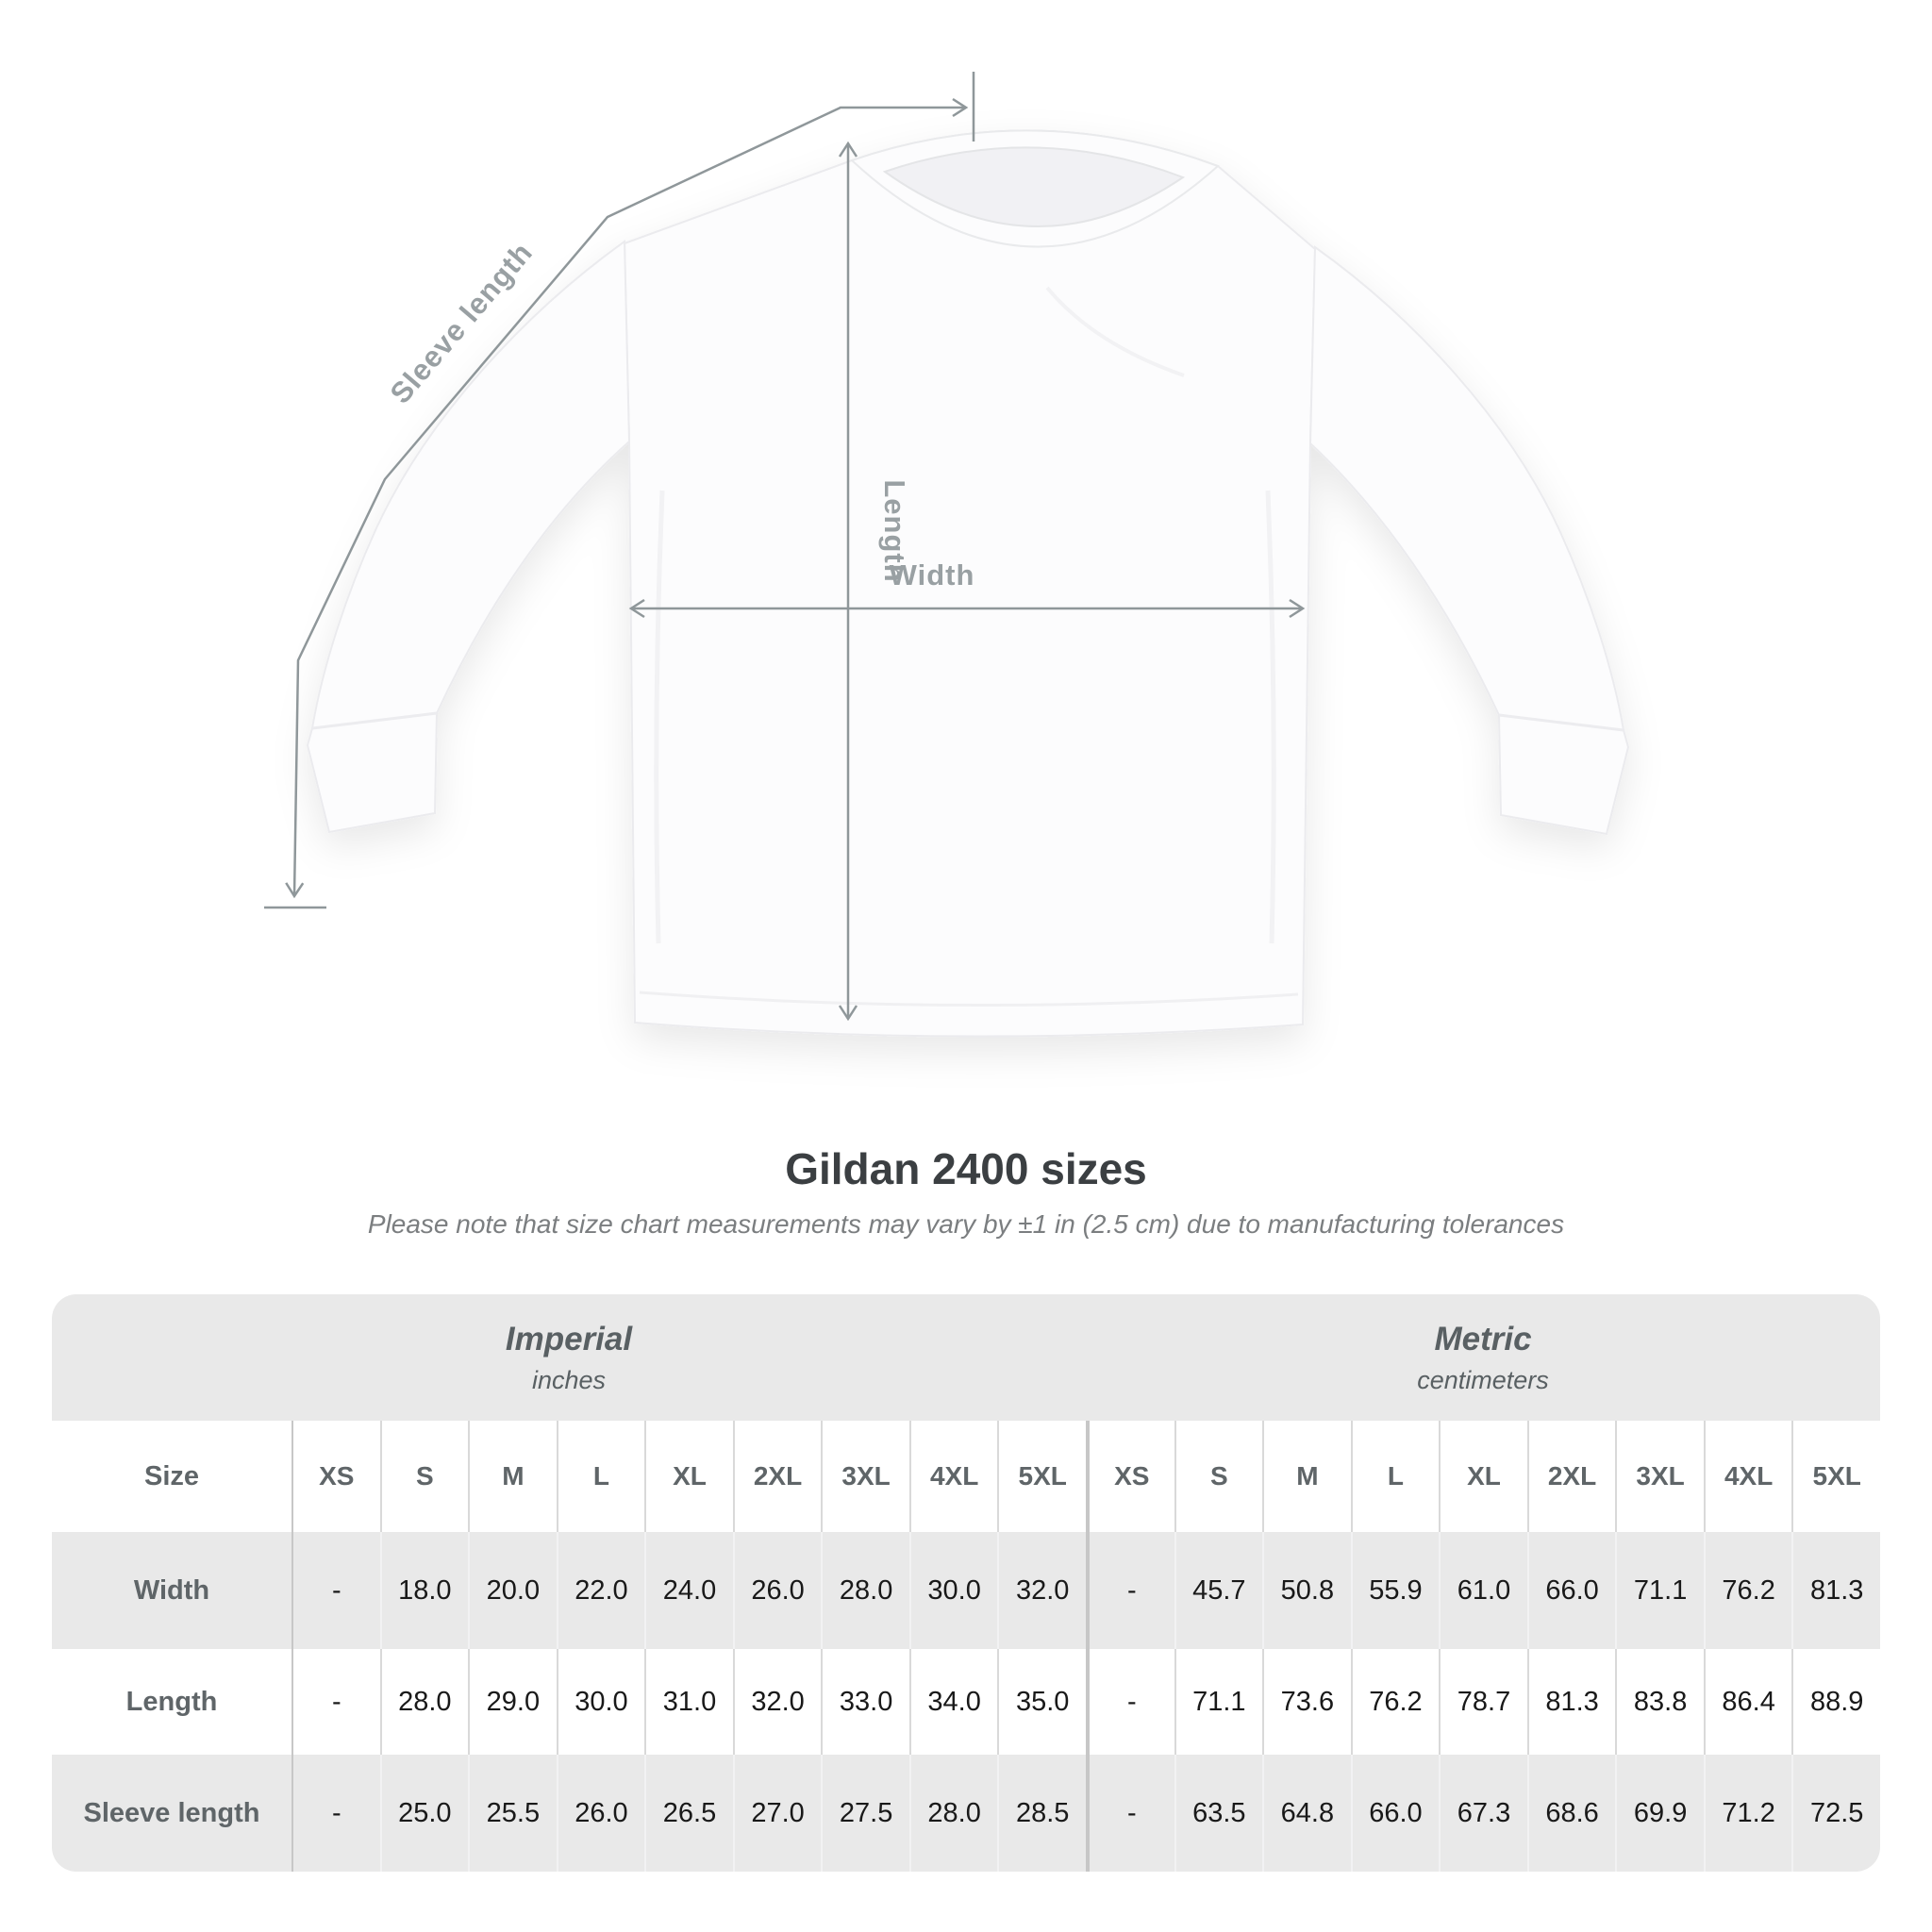  I want to click on size-value-cell: 67.3, so click(1483, 1814).